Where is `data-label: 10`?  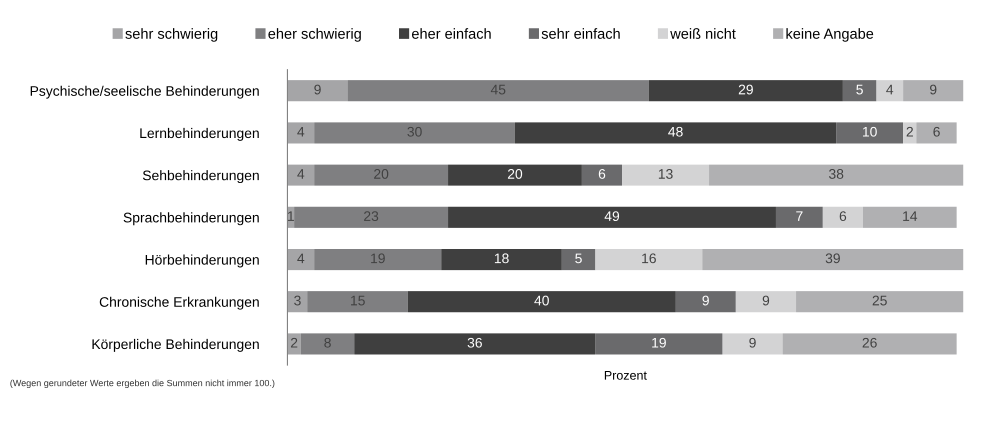
data-label: 10 is located at coordinates (869, 131).